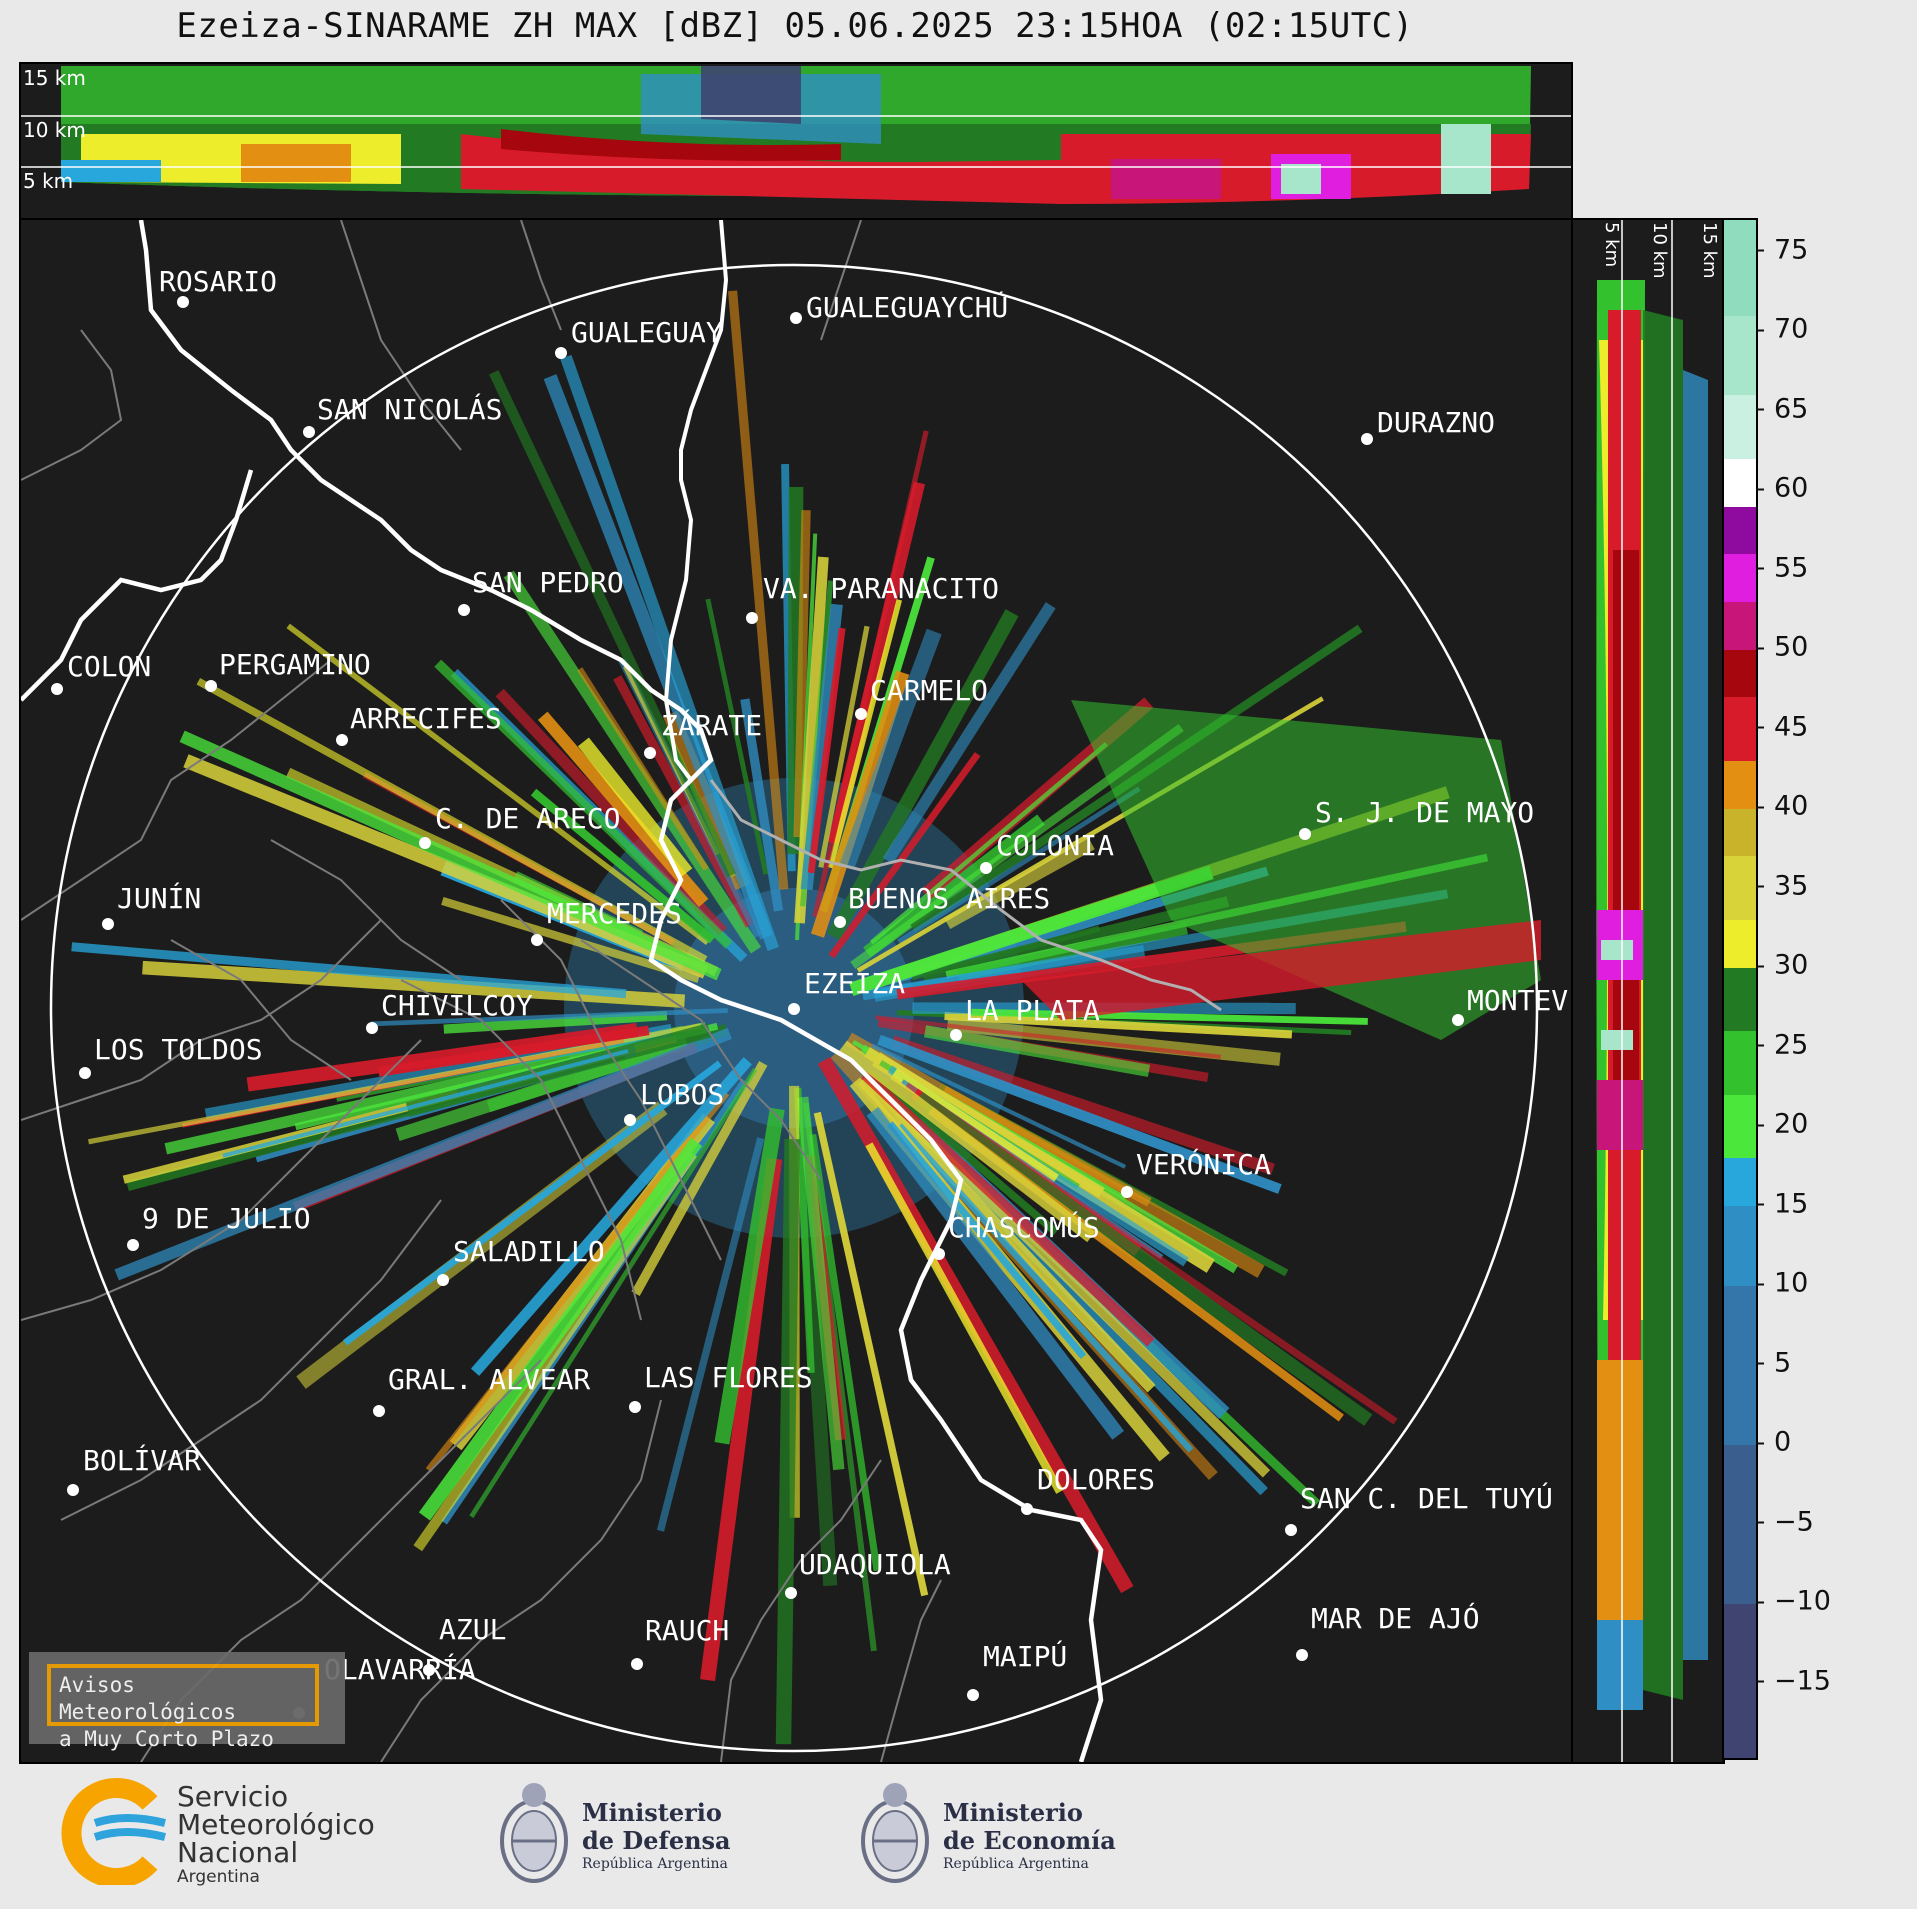 The height and width of the screenshot is (1909, 1917). Describe the element at coordinates (1791, 886) in the screenshot. I see `colorbar-tick-text: 35` at that location.